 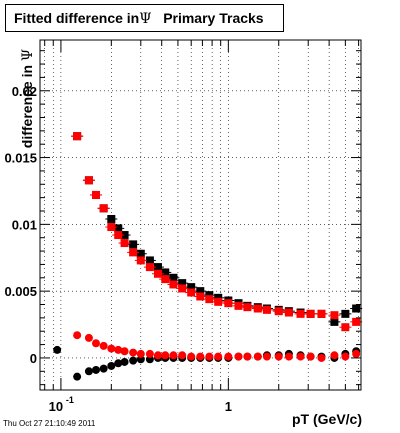 What do you see at coordinates (77, 18) in the screenshot?
I see `title-part1: Fitted difference in` at bounding box center [77, 18].